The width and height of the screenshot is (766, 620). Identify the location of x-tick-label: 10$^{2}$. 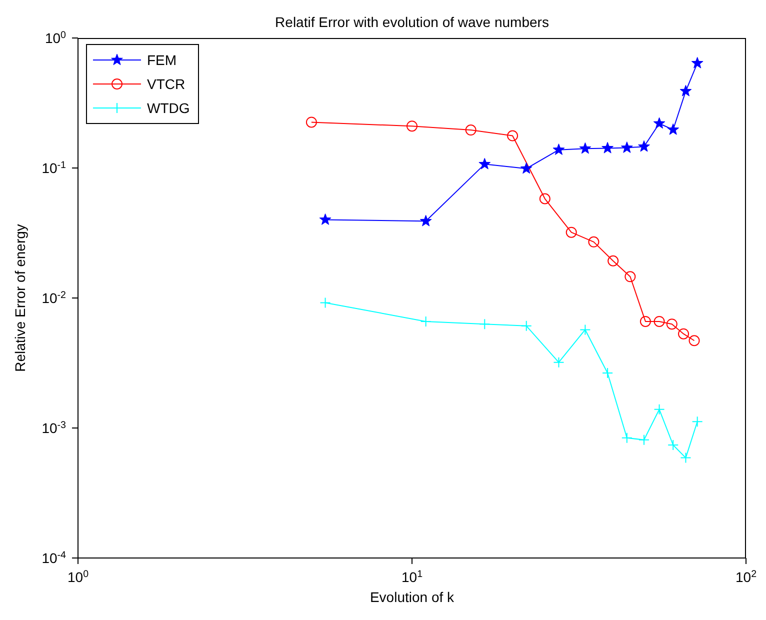
(746, 576).